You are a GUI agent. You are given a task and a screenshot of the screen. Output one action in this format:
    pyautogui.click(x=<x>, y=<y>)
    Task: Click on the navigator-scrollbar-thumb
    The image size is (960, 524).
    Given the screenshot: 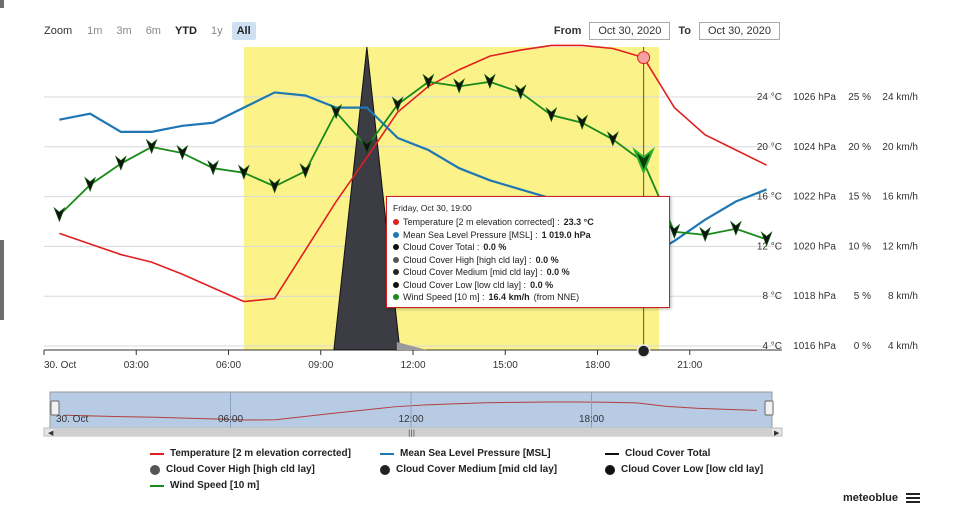 What is the action you would take?
    pyautogui.click(x=413, y=432)
    